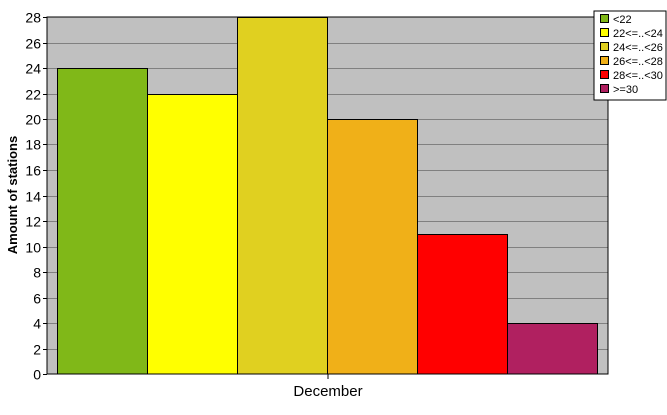  I want to click on legend-label: <22, so click(622, 20).